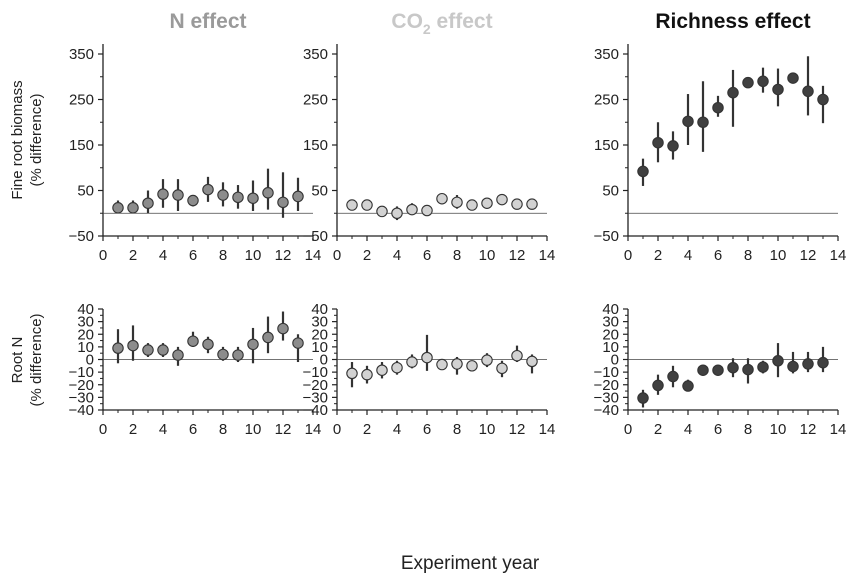  I want to click on y-tick-label: 30, so click(319, 322).